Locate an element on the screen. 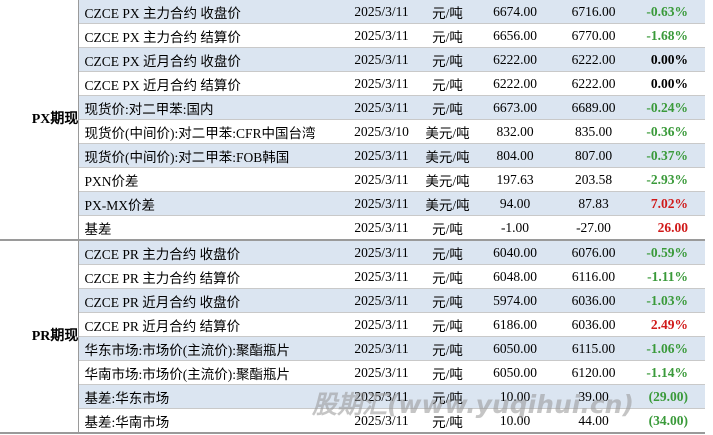 Image resolution: width=713 pixels, height=435 pixels. current-value: 44.00 is located at coordinates (593, 421).